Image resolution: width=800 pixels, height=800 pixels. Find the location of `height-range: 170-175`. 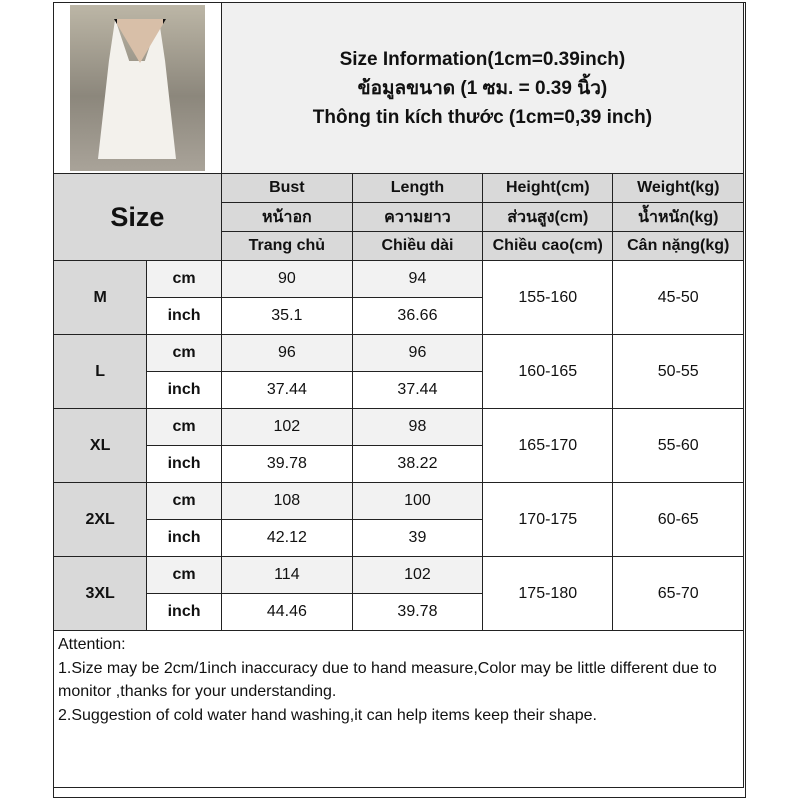

height-range: 170-175 is located at coordinates (548, 519).